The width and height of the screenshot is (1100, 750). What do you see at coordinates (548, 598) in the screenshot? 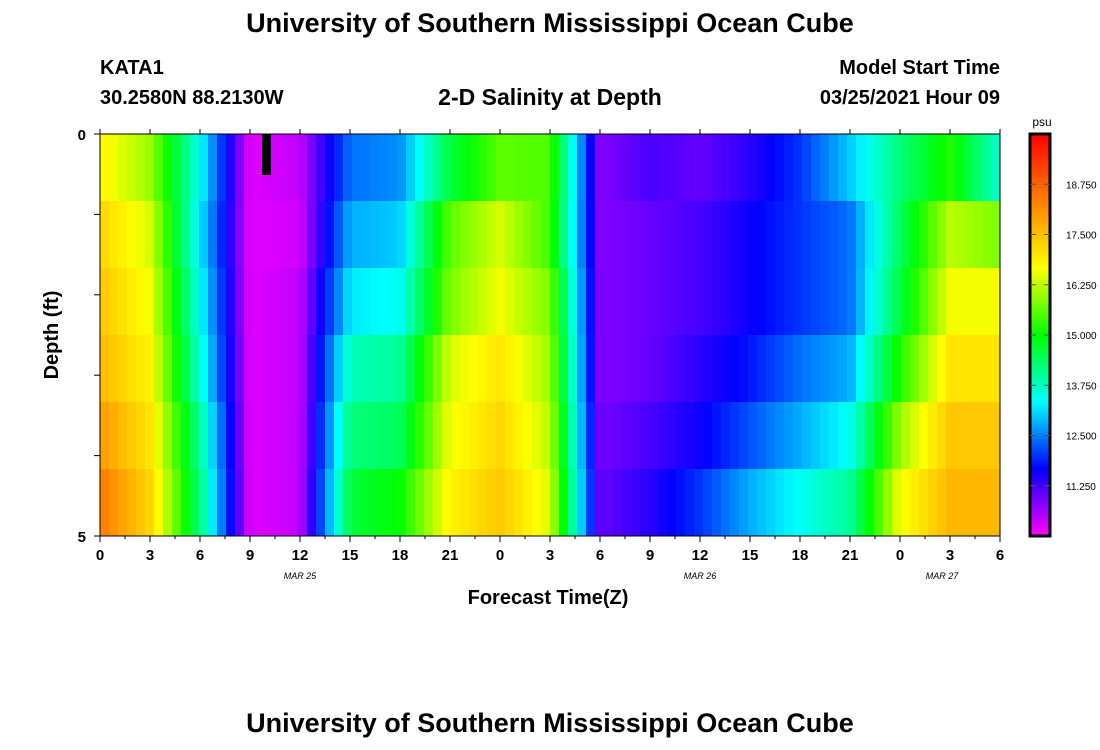
I see `x-axis-label: Forecast Time(Z)` at bounding box center [548, 598].